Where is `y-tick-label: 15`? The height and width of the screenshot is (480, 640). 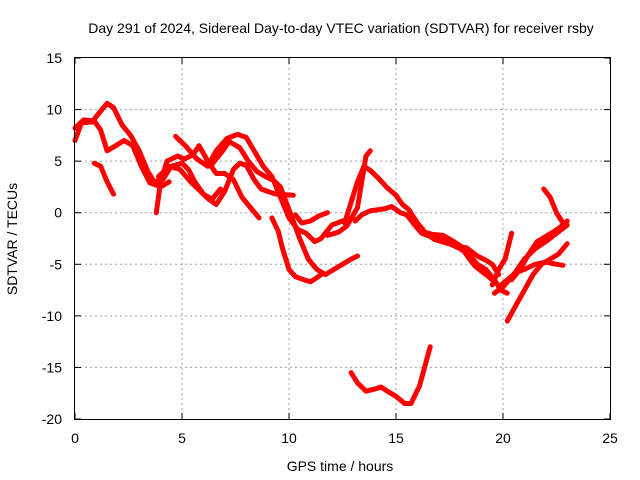
y-tick-label: 15 is located at coordinates (54, 58).